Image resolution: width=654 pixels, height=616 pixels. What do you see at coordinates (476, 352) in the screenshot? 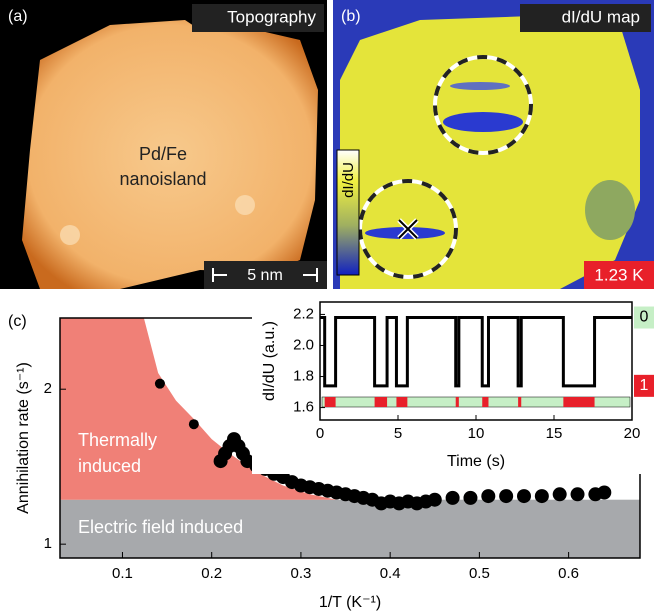
I see `signal-line` at bounding box center [476, 352].